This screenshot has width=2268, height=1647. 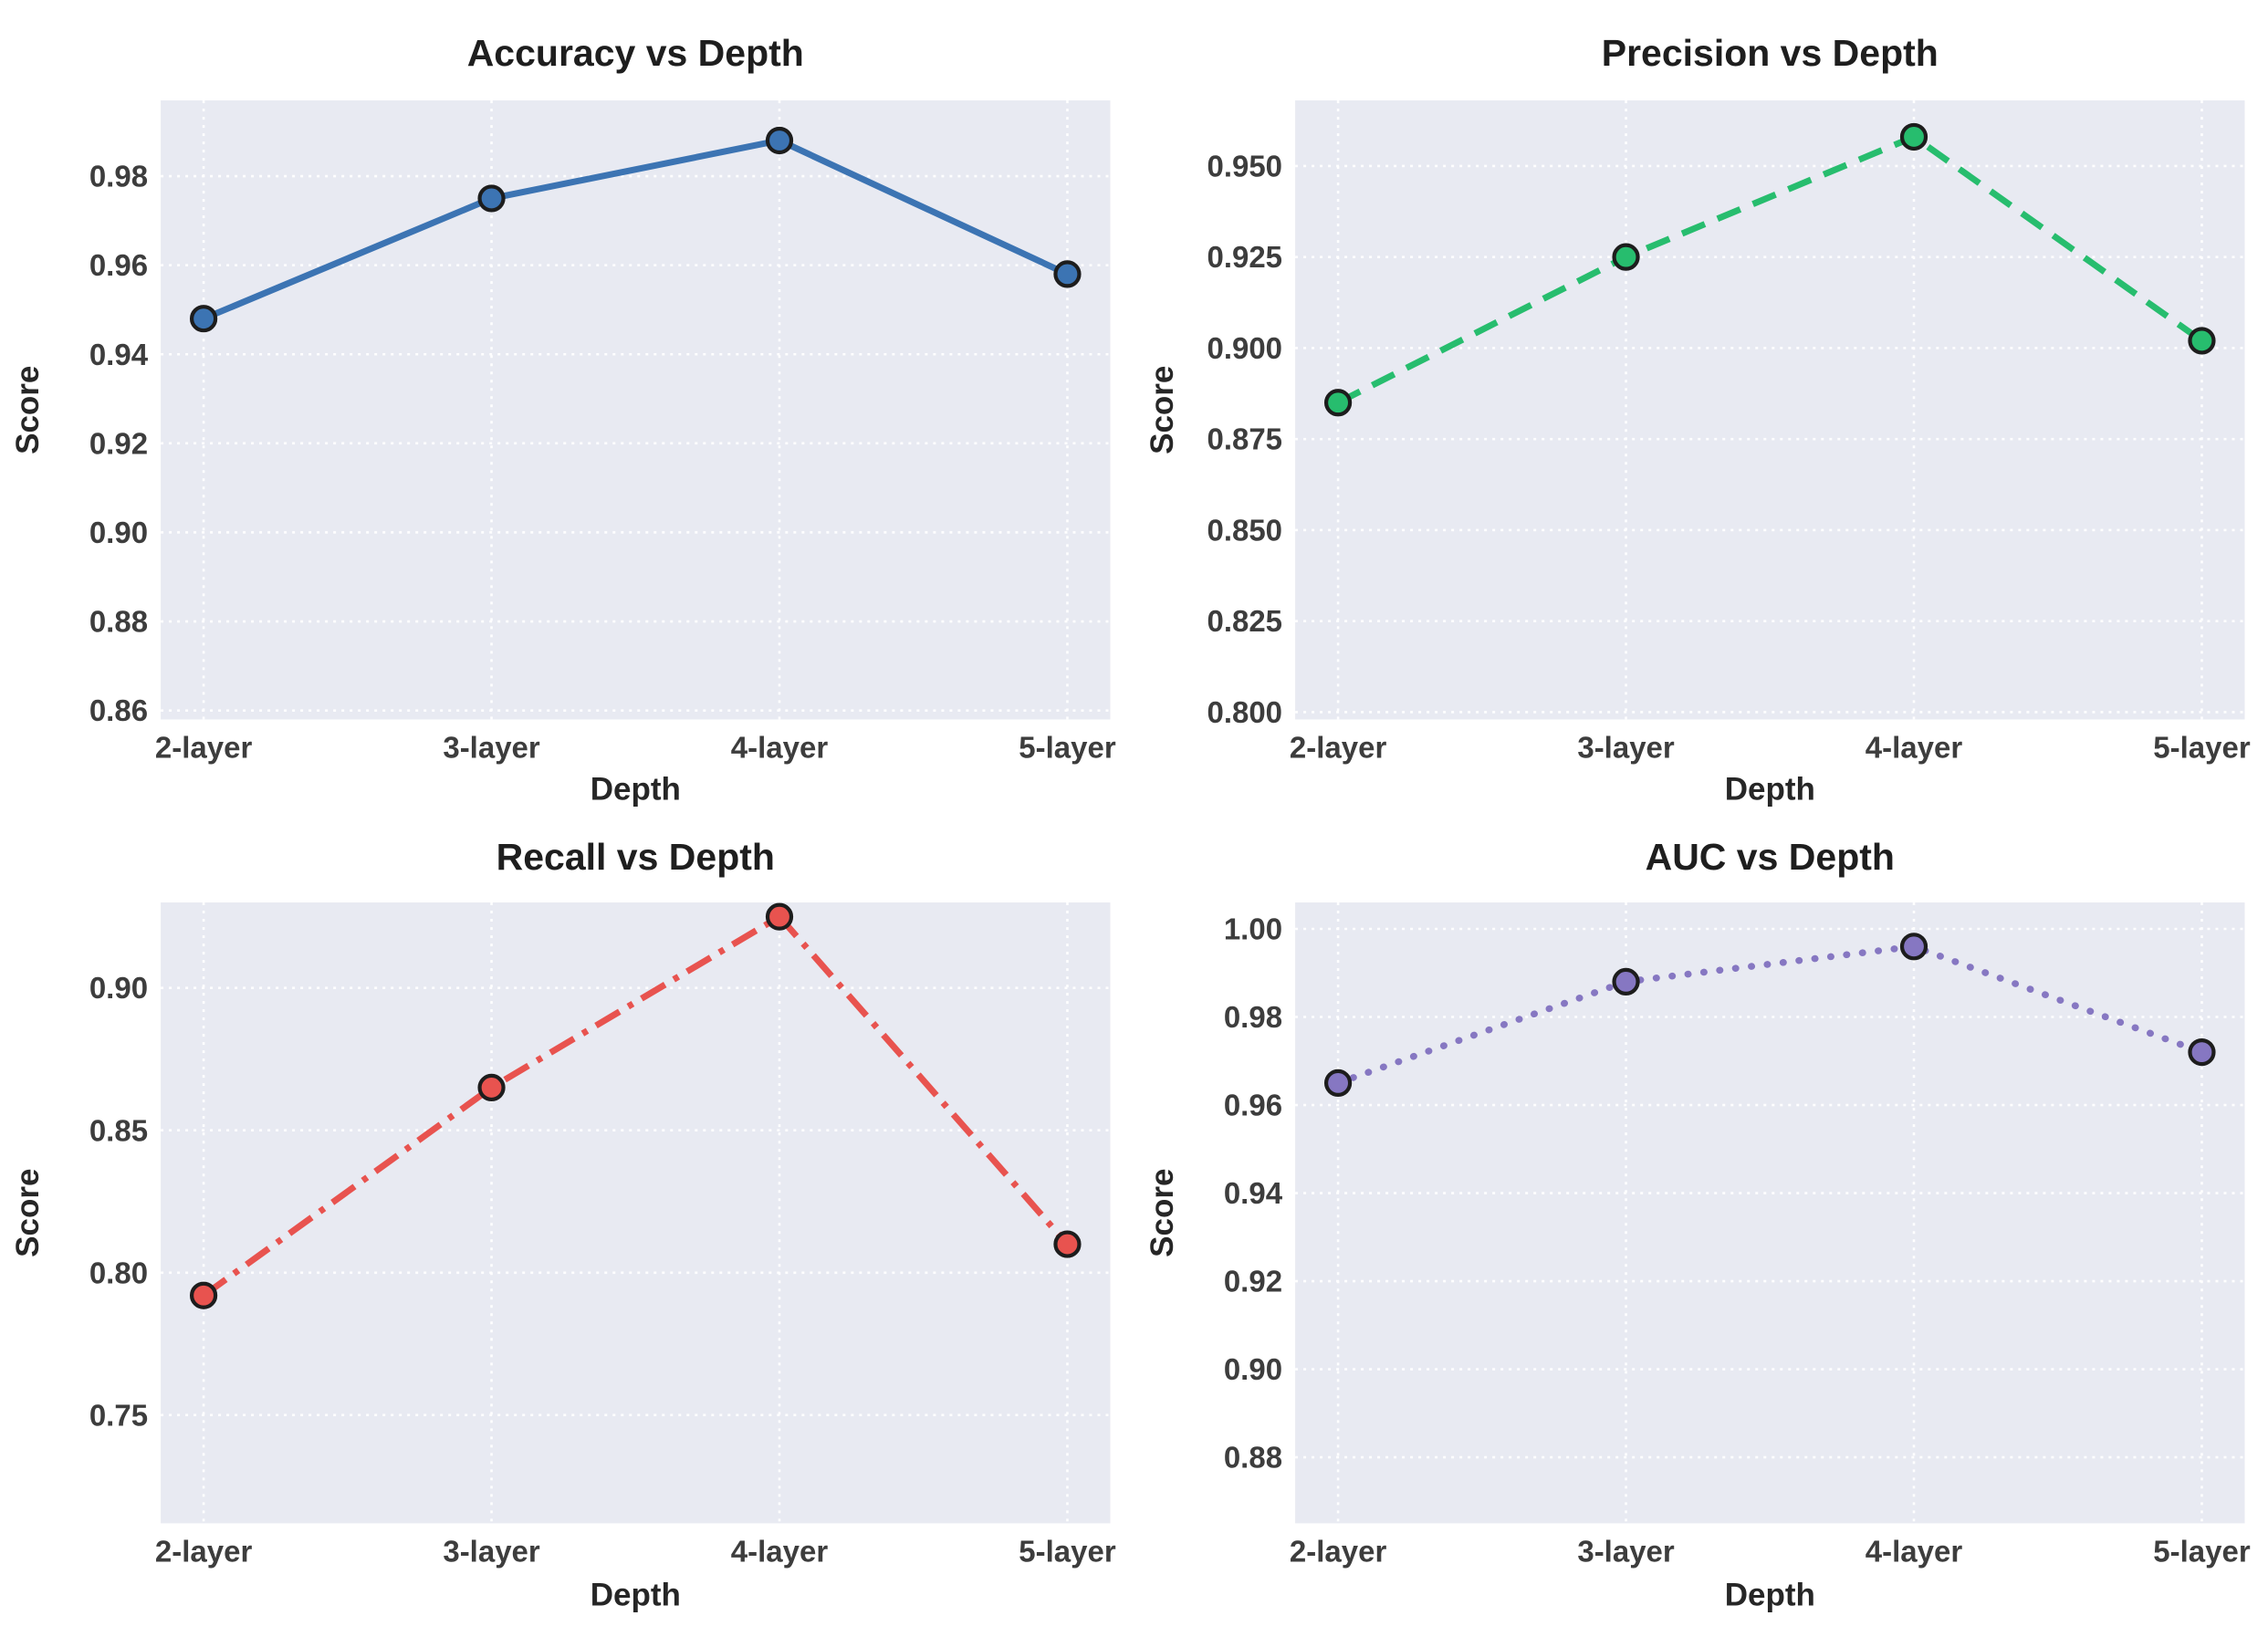 What do you see at coordinates (118, 1130) in the screenshot?
I see `y-tick-label: 0.85` at bounding box center [118, 1130].